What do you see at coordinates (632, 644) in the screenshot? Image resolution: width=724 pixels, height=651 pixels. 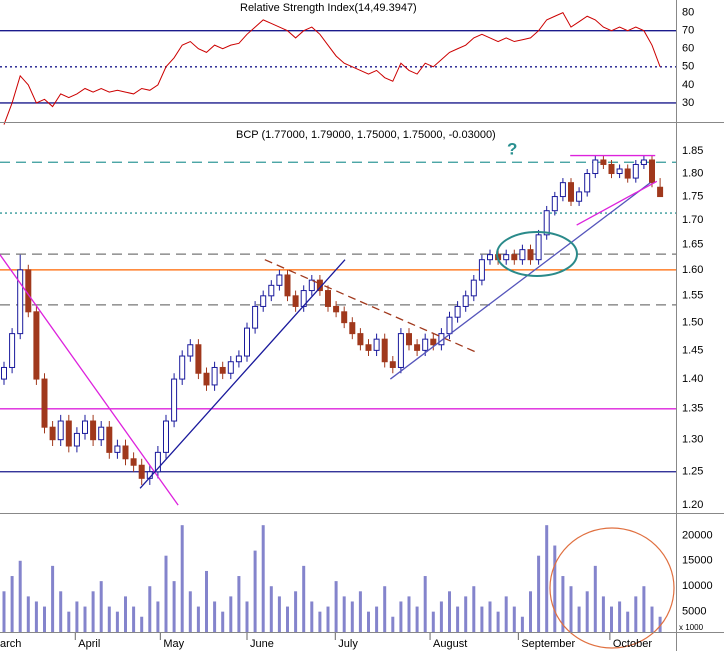 I see `x-tick-label: October` at bounding box center [632, 644].